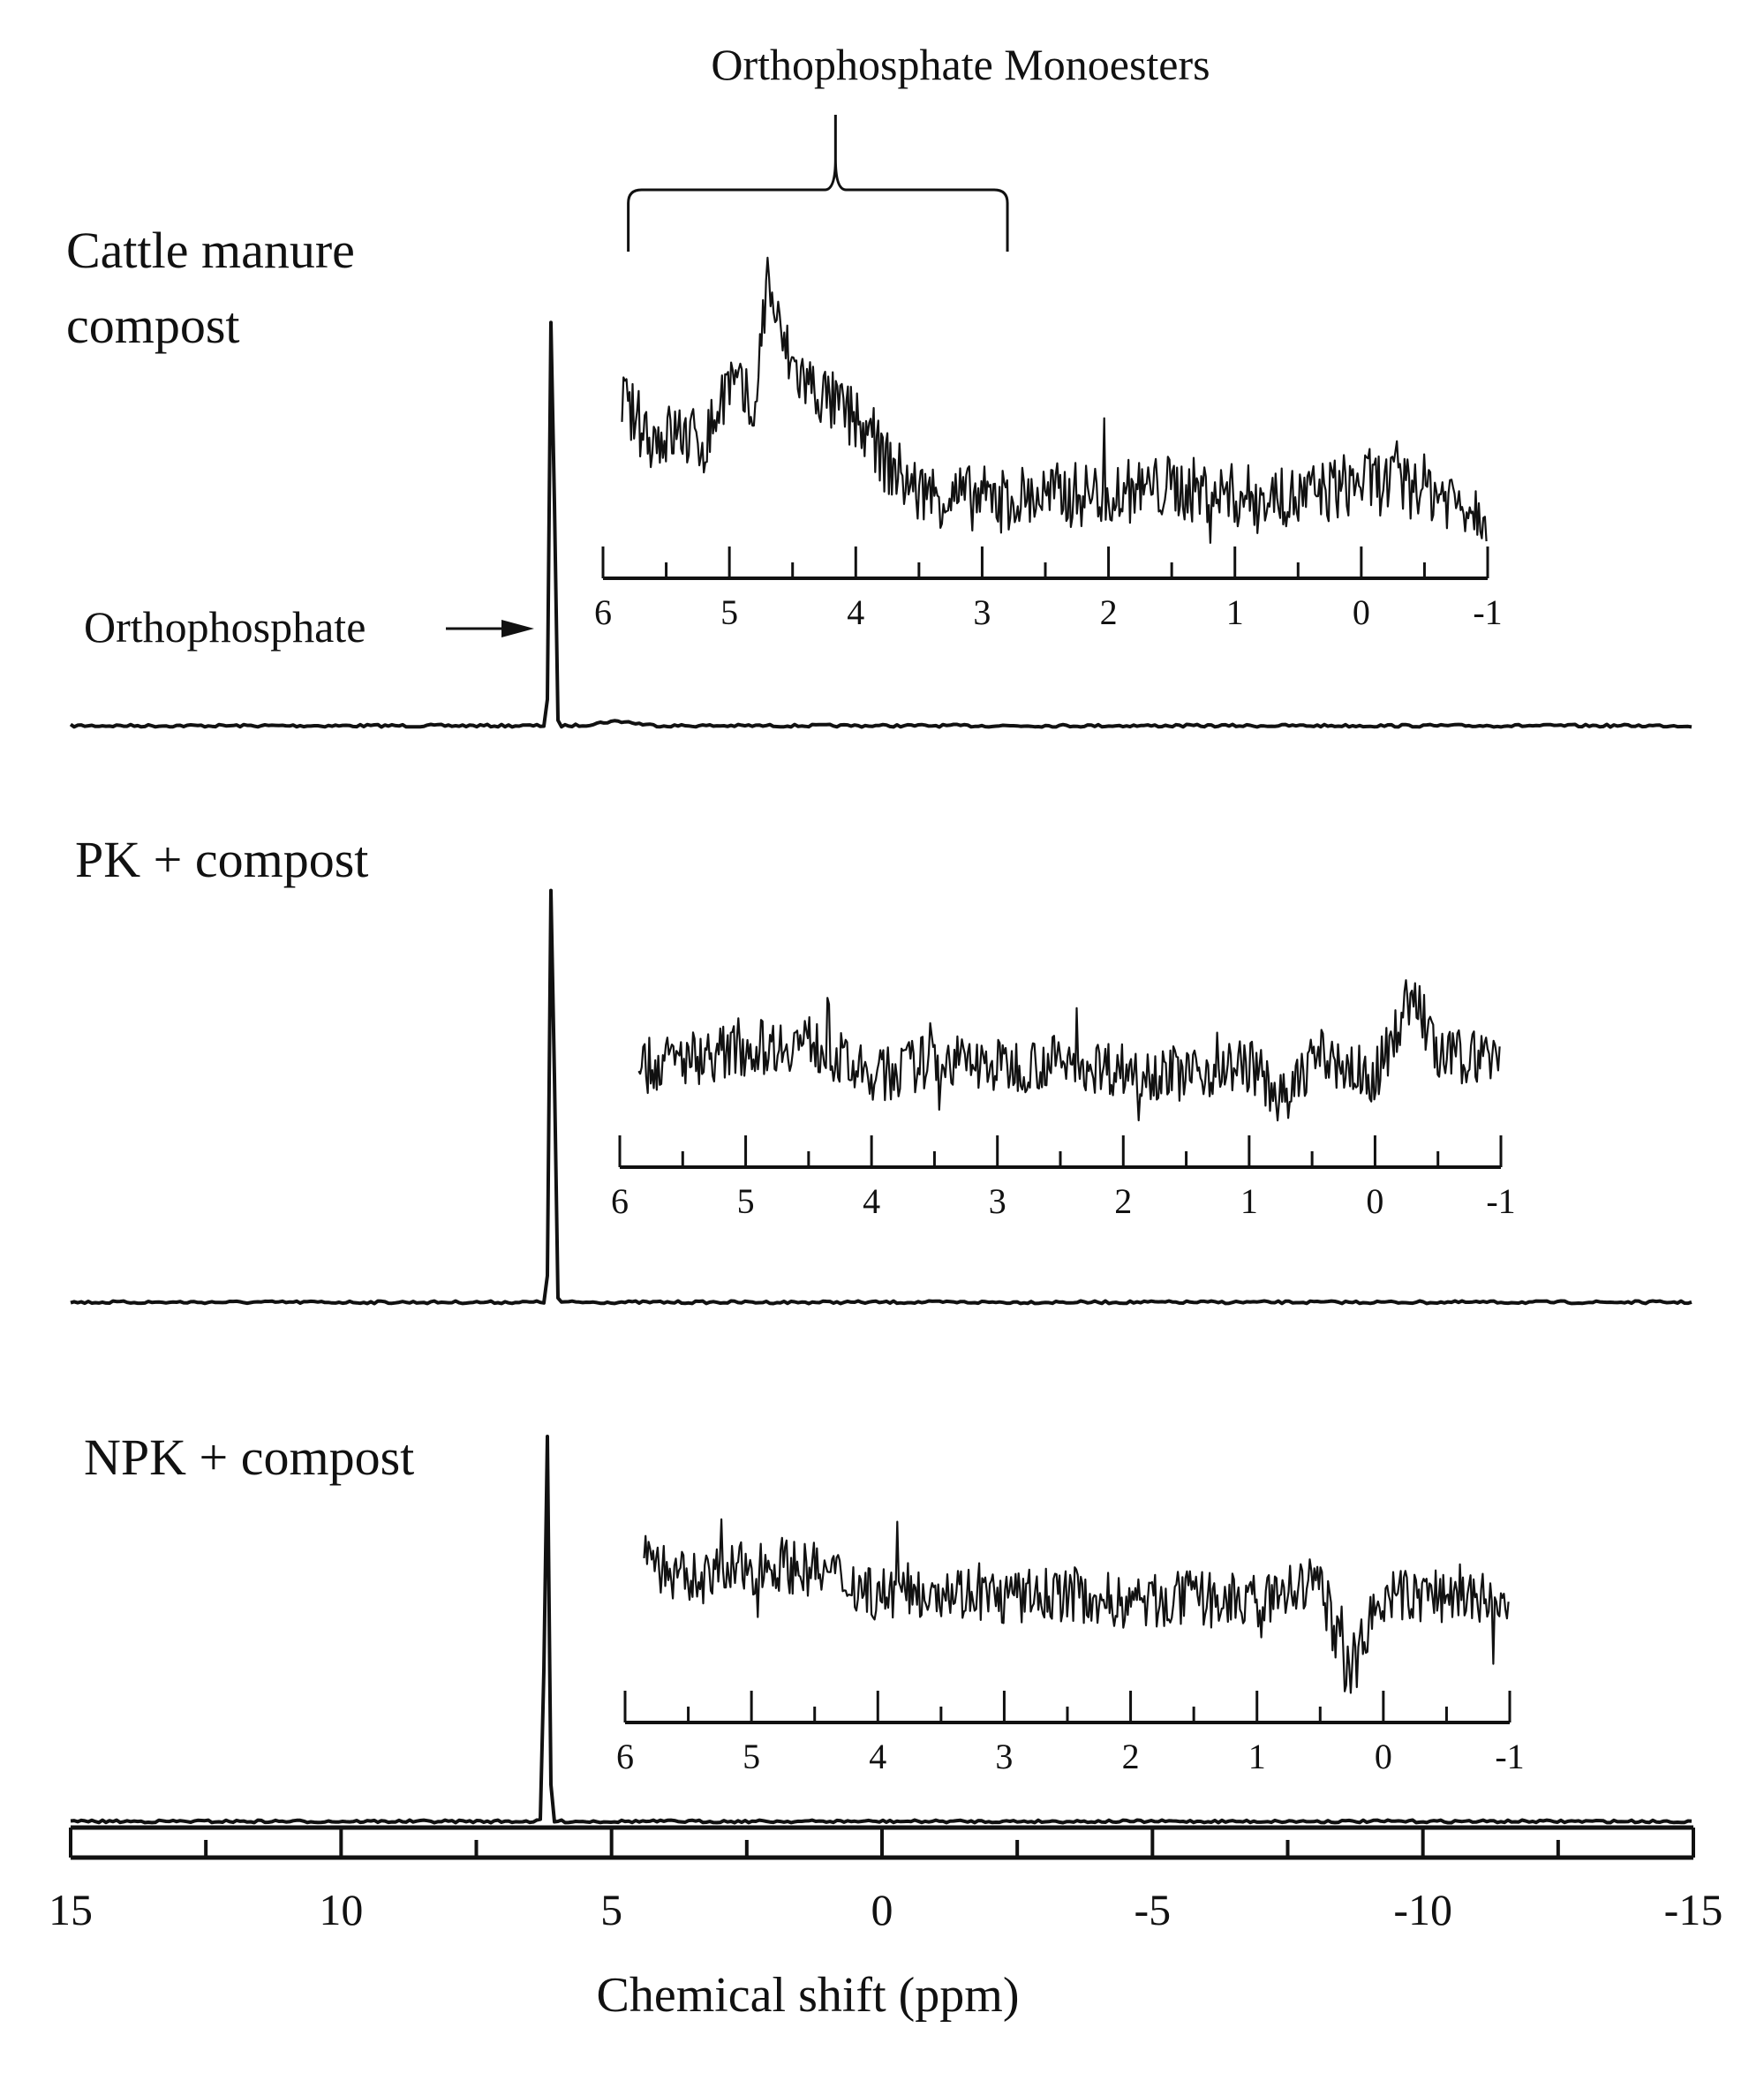 The image size is (1764, 2088). I want to click on annotation-shapes, so click(727, 376).